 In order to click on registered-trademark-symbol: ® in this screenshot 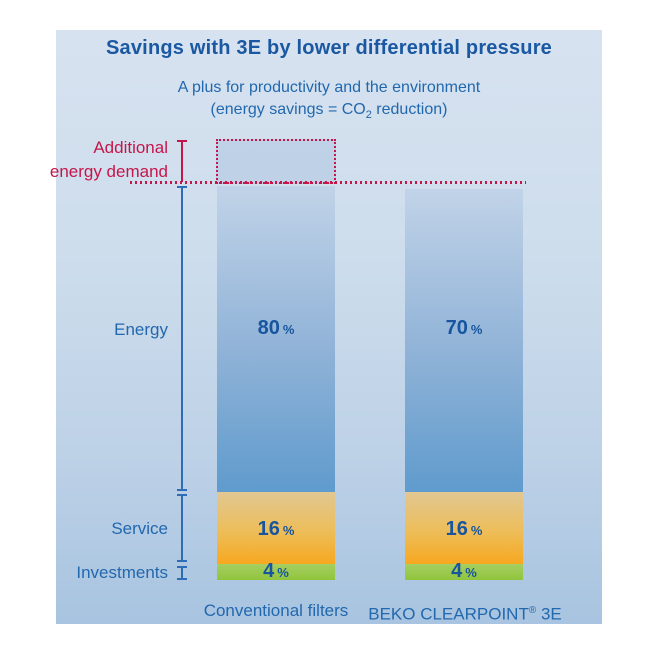, I will do `click(532, 610)`.